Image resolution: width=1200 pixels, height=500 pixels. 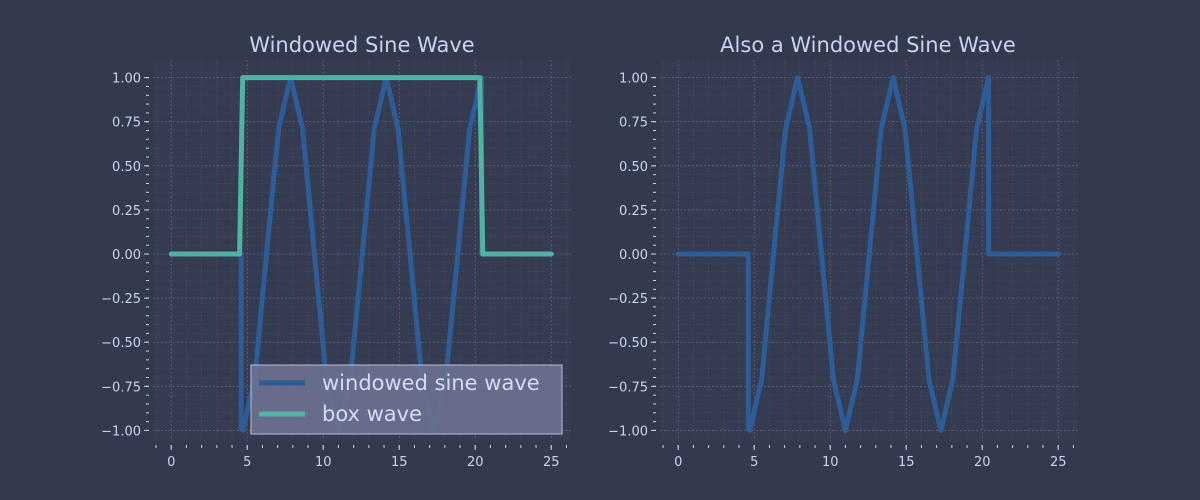 What do you see at coordinates (633, 255) in the screenshot?
I see `right-y-tick-label: 0.00` at bounding box center [633, 255].